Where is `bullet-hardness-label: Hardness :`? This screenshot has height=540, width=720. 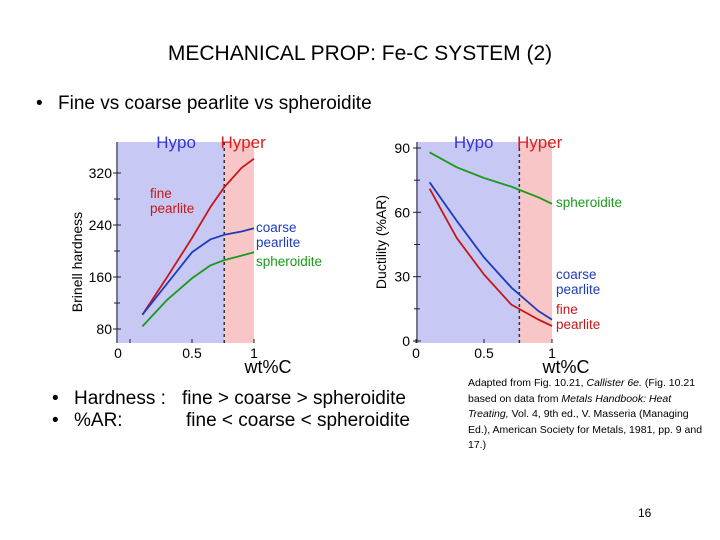 bullet-hardness-label: Hardness : is located at coordinates (120, 398).